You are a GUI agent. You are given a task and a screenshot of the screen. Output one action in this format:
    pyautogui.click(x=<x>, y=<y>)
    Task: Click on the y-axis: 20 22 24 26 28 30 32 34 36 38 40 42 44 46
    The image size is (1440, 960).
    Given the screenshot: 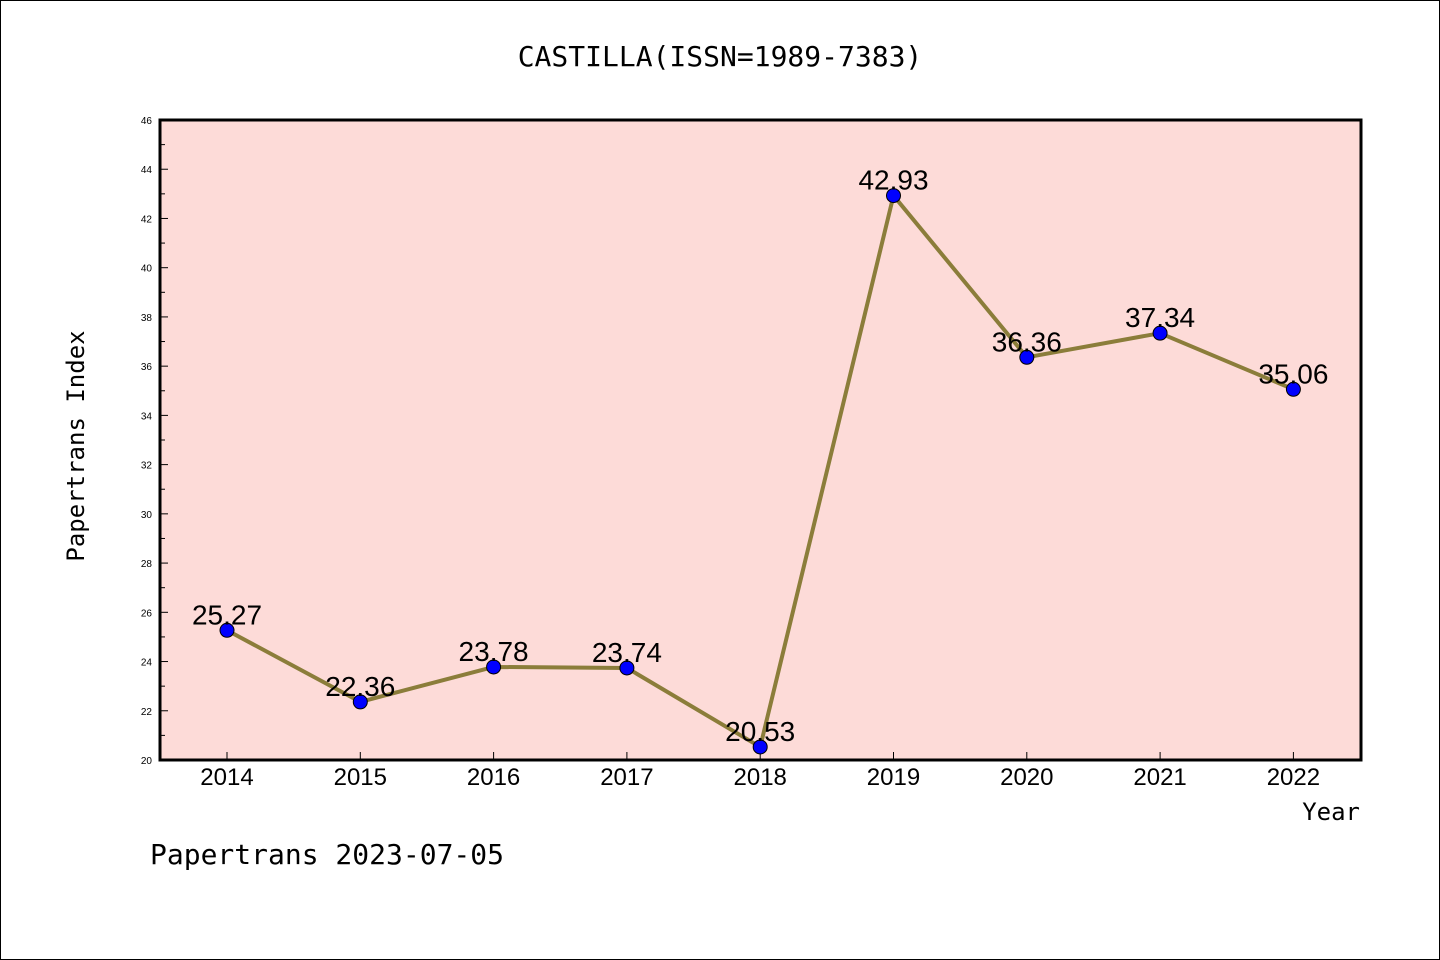 What is the action you would take?
    pyautogui.click(x=154, y=441)
    